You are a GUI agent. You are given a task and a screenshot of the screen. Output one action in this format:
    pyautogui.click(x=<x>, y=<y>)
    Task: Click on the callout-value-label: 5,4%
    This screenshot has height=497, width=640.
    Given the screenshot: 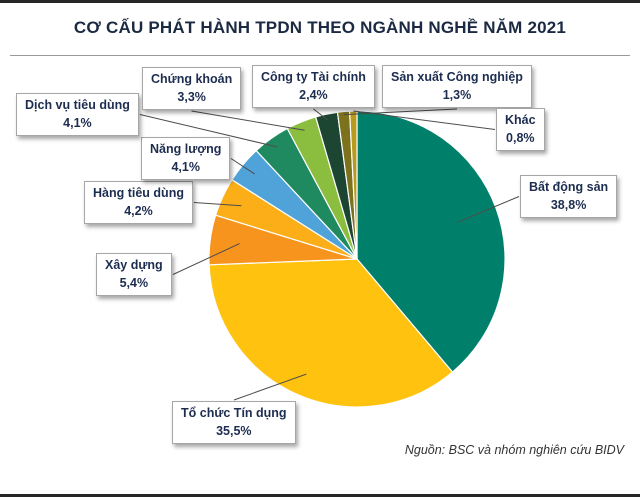 What is the action you would take?
    pyautogui.click(x=134, y=283)
    